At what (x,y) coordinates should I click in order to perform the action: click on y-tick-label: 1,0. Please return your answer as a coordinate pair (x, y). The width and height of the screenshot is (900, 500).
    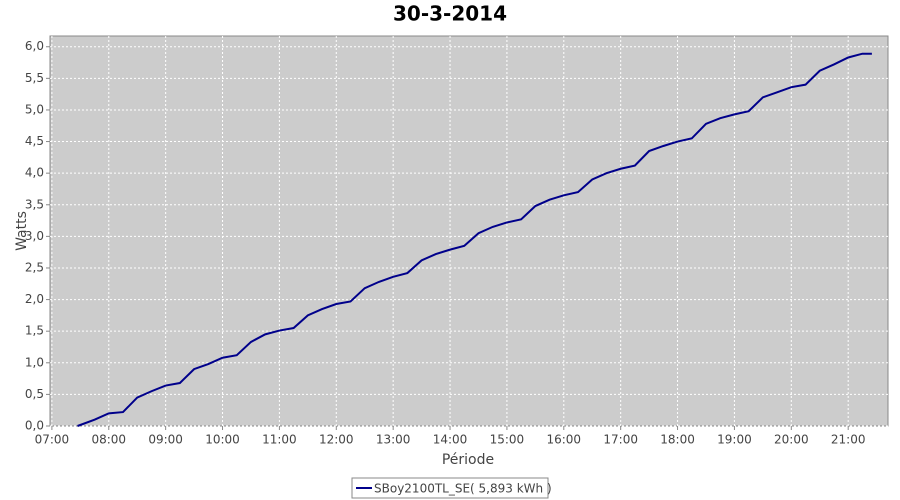
    Looking at the image, I should click on (34, 362).